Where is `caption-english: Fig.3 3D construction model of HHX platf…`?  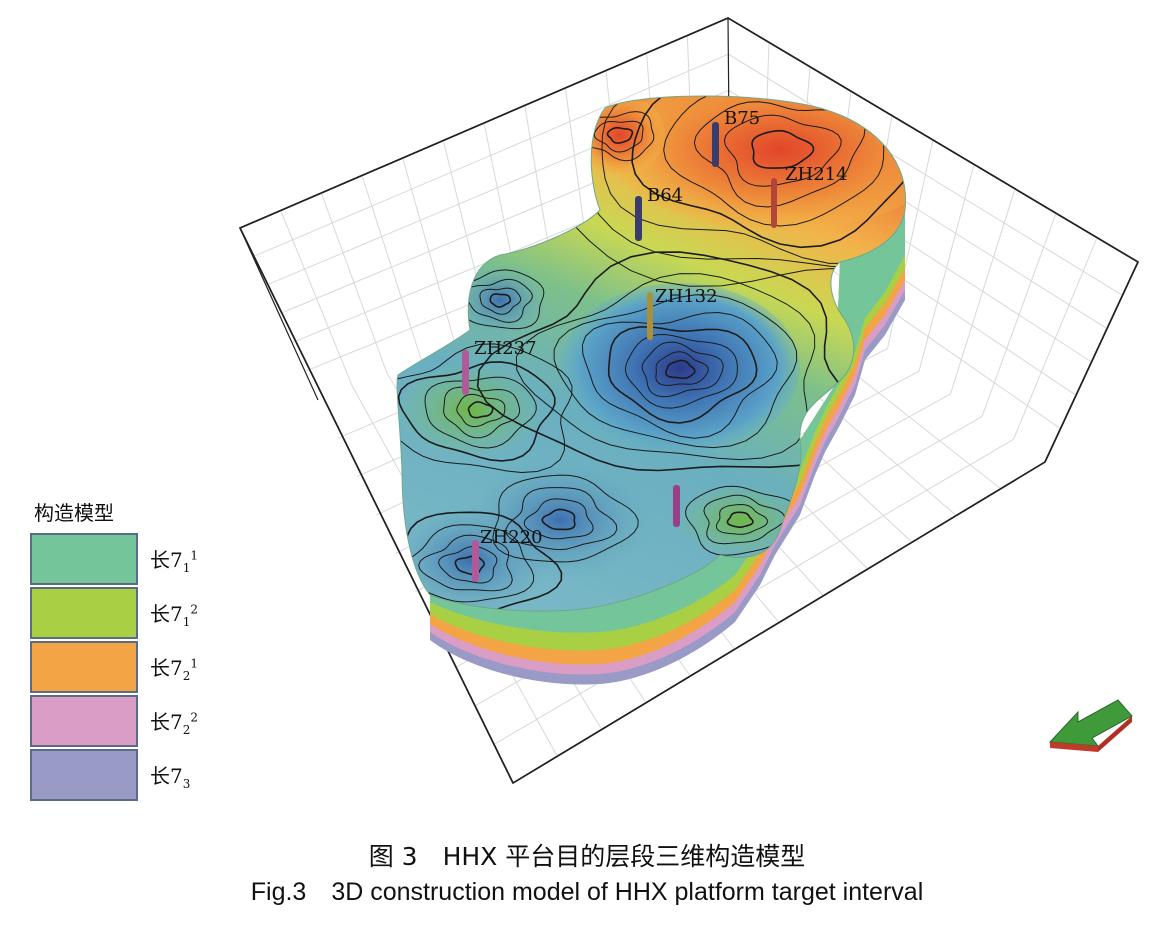 caption-english: Fig.3 3D construction model of HHX platf… is located at coordinates (587, 892).